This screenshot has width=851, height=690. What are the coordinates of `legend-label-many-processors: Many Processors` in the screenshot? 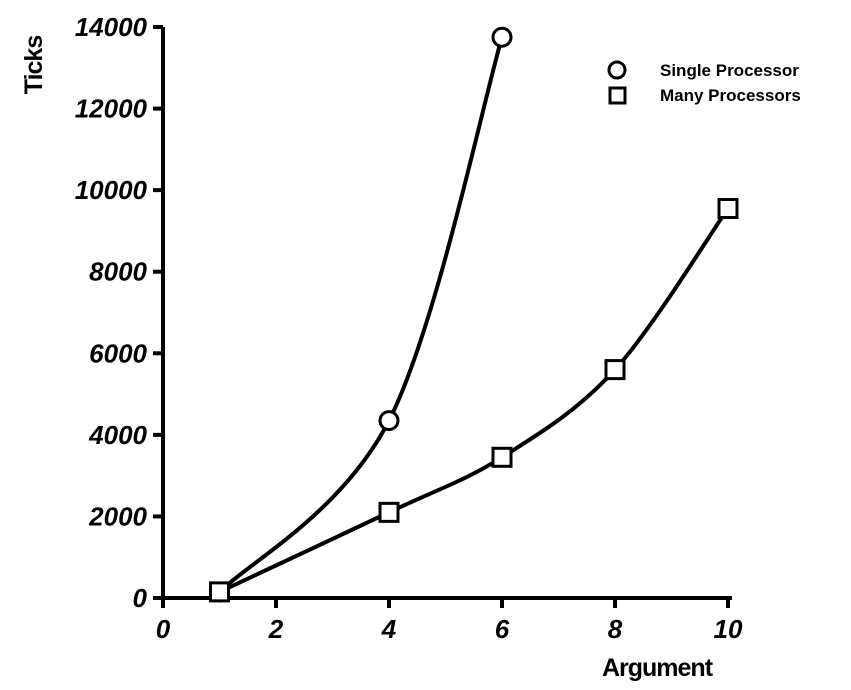 It's located at (730, 95).